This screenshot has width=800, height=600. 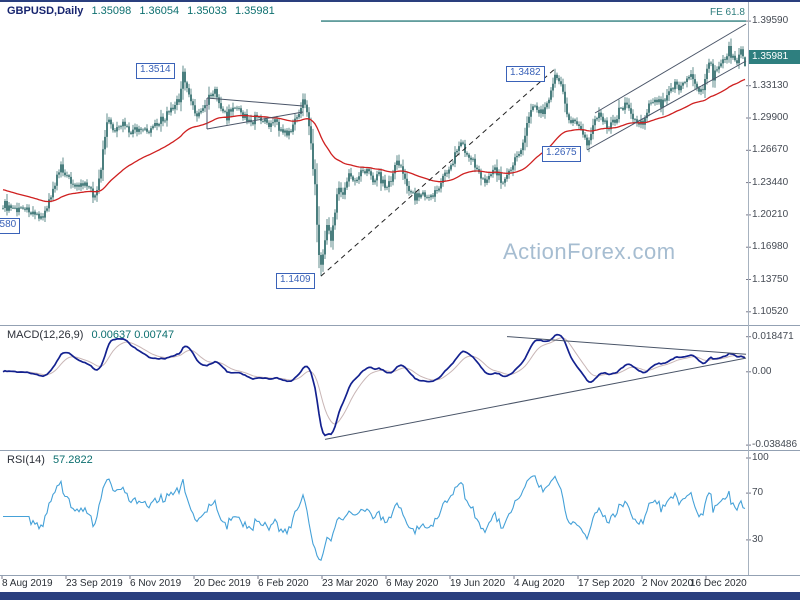 I want to click on rsi-line, so click(x=374, y=518).